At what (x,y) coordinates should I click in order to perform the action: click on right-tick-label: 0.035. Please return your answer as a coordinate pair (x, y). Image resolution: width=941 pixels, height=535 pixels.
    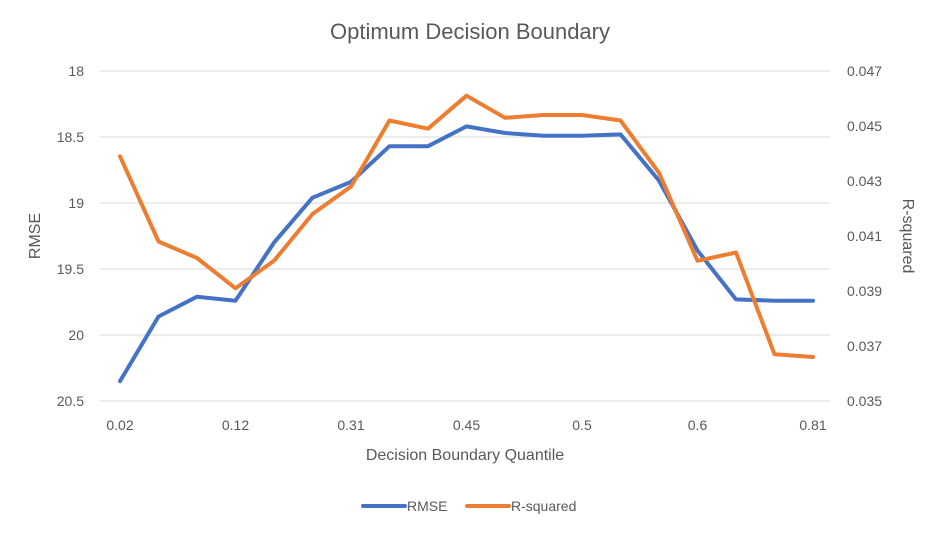
    Looking at the image, I should click on (864, 401).